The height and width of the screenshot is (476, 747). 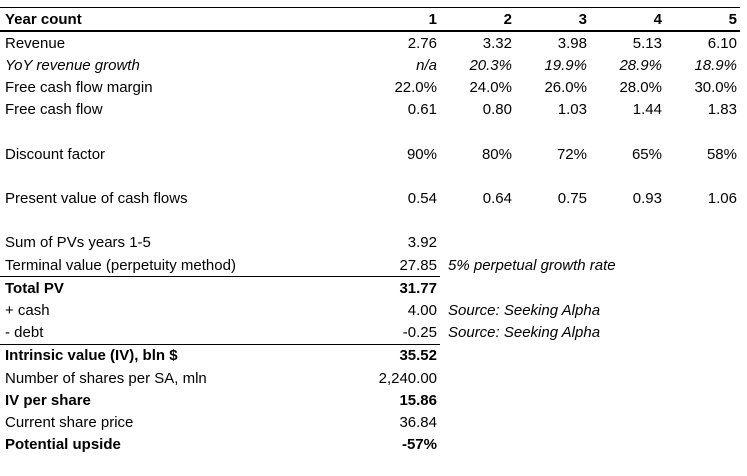 I want to click on cell: 26.0%, so click(x=565, y=88).